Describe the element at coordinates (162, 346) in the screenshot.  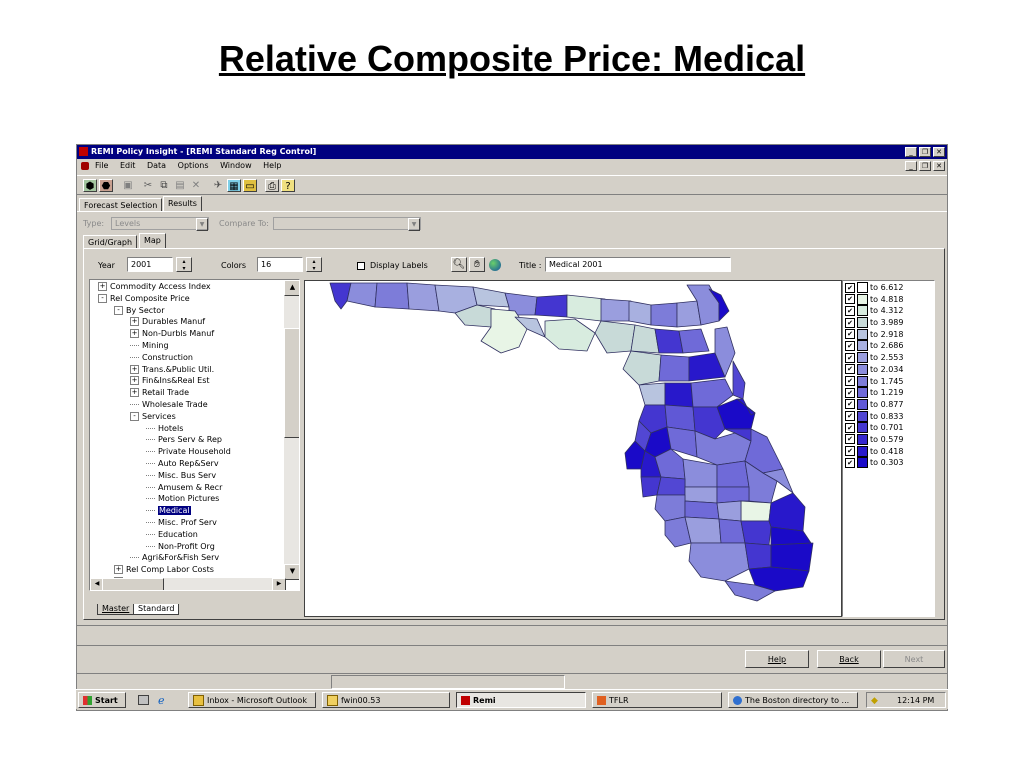
I see `tree-item: Mining` at that location.